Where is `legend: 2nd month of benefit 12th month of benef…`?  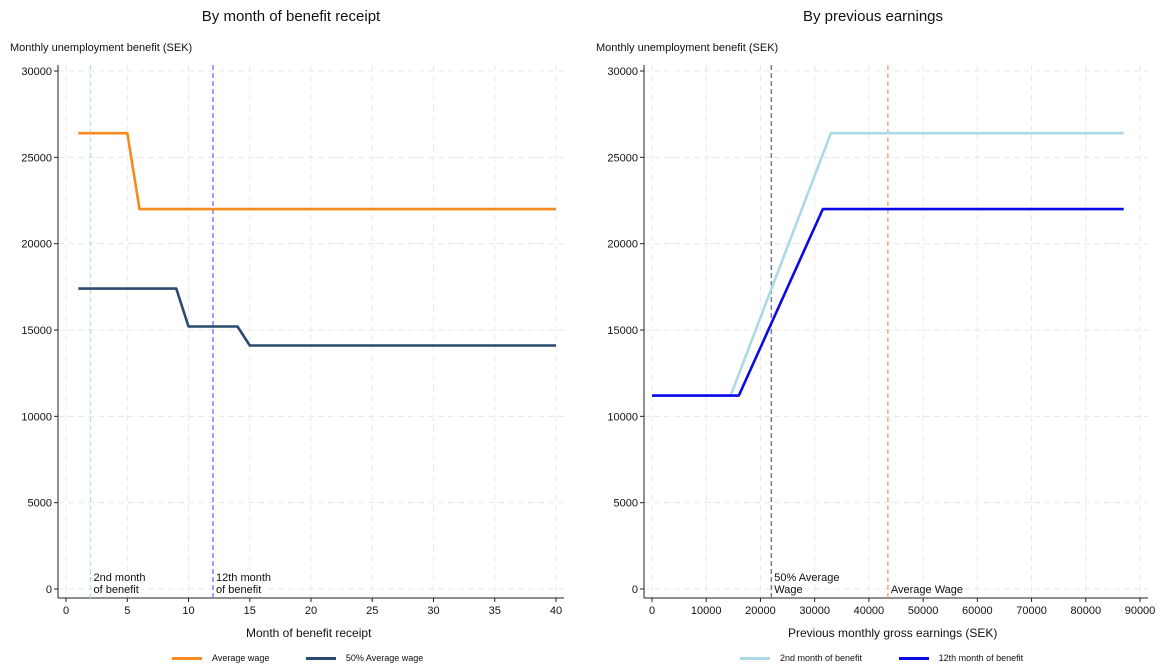 legend: 2nd month of benefit 12th month of benef… is located at coordinates (898, 657).